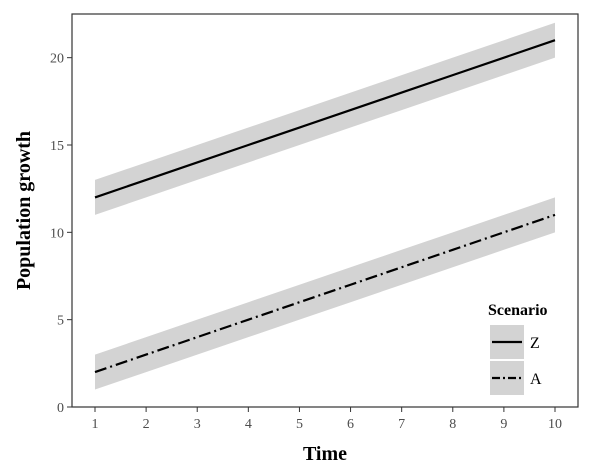 The height and width of the screenshot is (472, 590). Describe the element at coordinates (535, 343) in the screenshot. I see `legend-label-z: Z` at that location.